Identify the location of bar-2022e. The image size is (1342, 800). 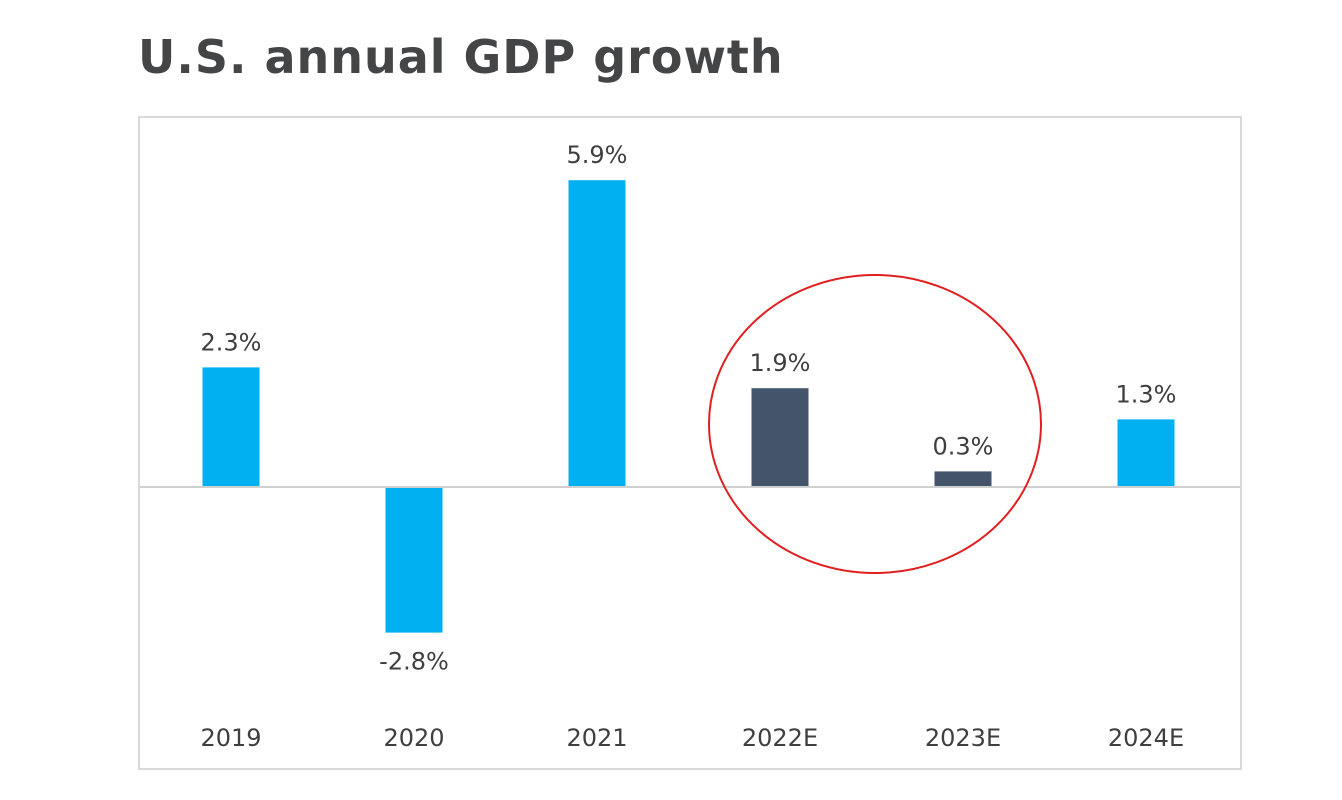
(780, 437).